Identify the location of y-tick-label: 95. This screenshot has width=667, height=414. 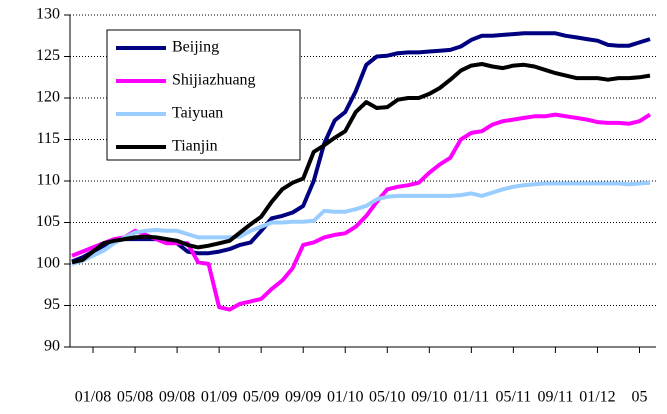
(52, 304).